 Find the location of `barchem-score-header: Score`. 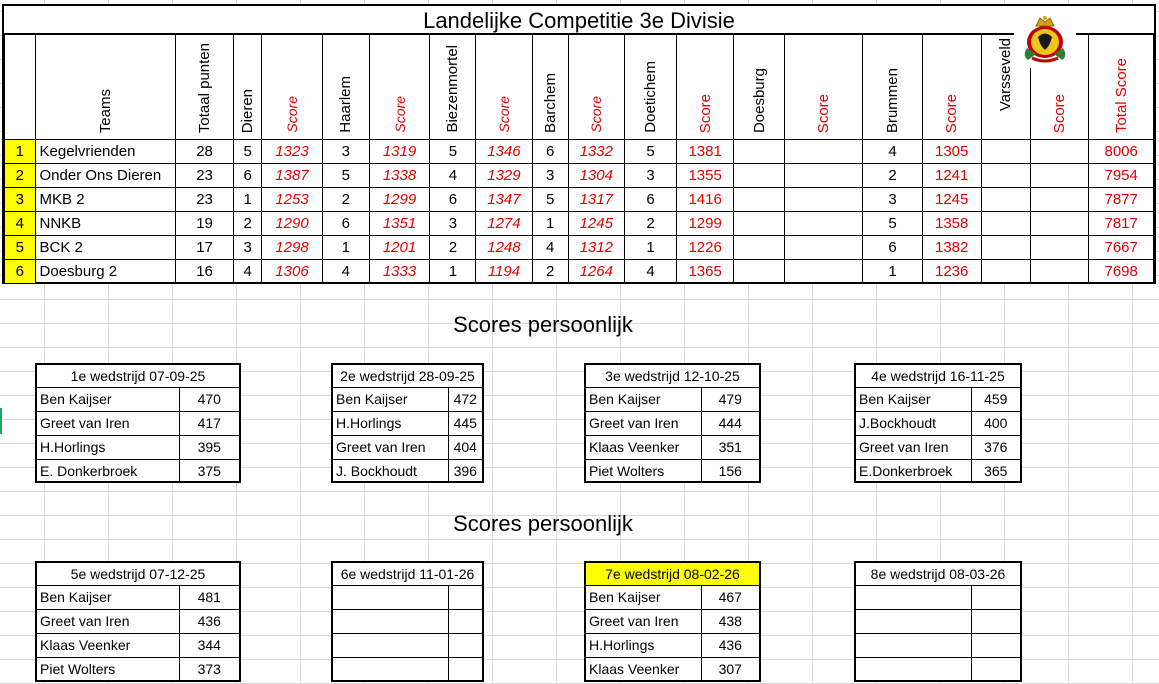

barchem-score-header: Score is located at coordinates (596, 87).